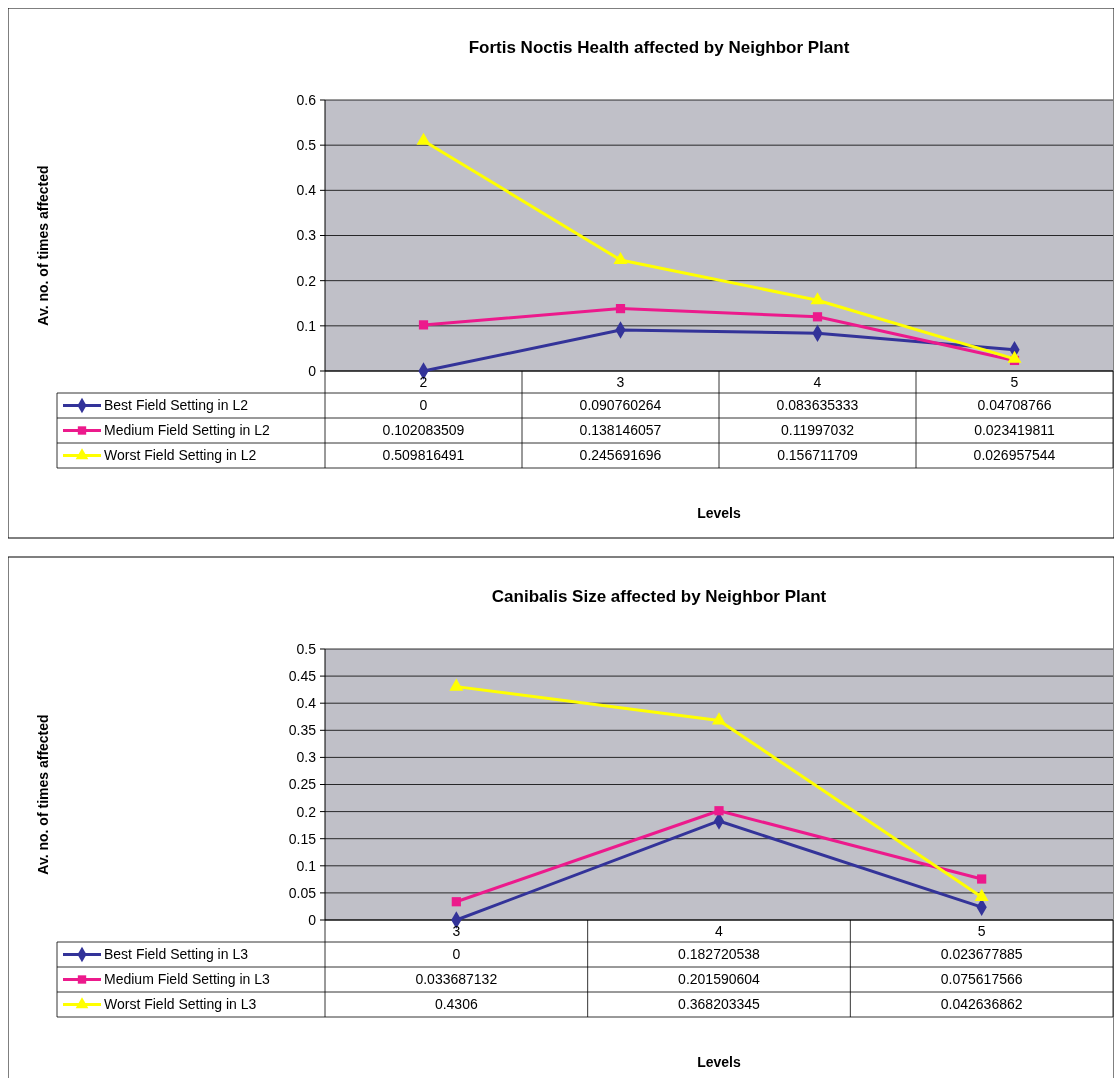  What do you see at coordinates (818, 455) in the screenshot?
I see `data-label: 0.156711709` at bounding box center [818, 455].